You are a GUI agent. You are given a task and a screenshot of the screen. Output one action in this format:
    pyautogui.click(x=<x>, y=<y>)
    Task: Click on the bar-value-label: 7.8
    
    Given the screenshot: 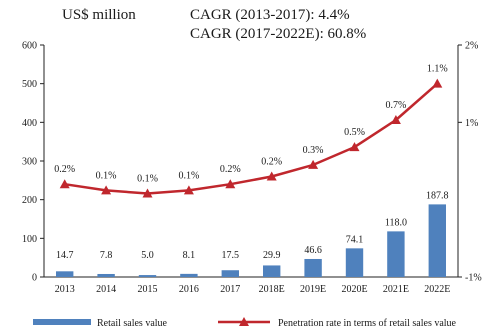 What is the action you would take?
    pyautogui.click(x=106, y=255)
    